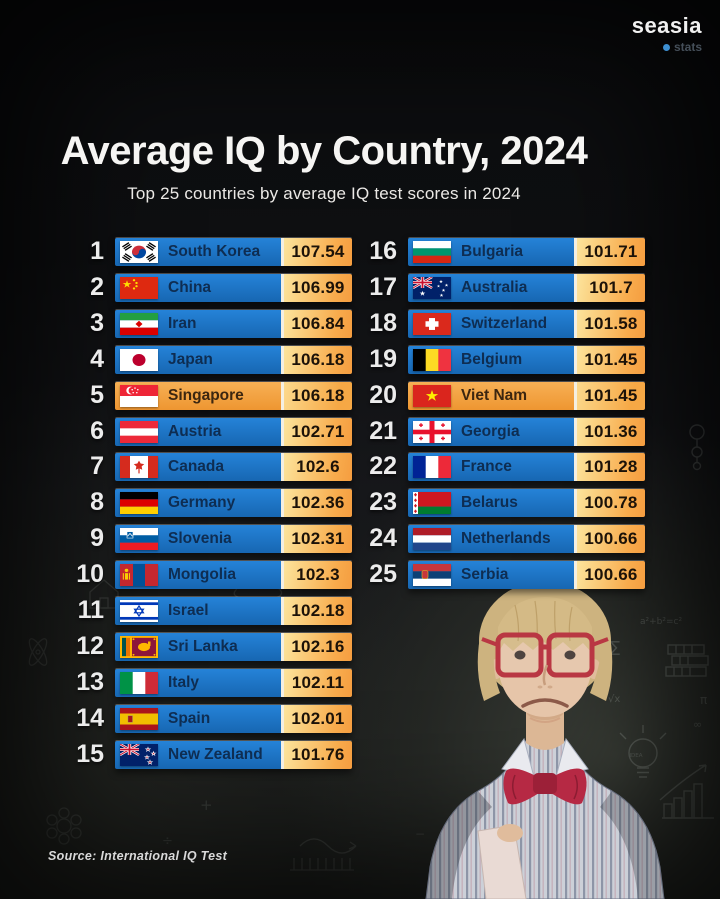  What do you see at coordinates (204, 251) in the screenshot?
I see `ranking-row: 1 South Korea 107.54` at bounding box center [204, 251].